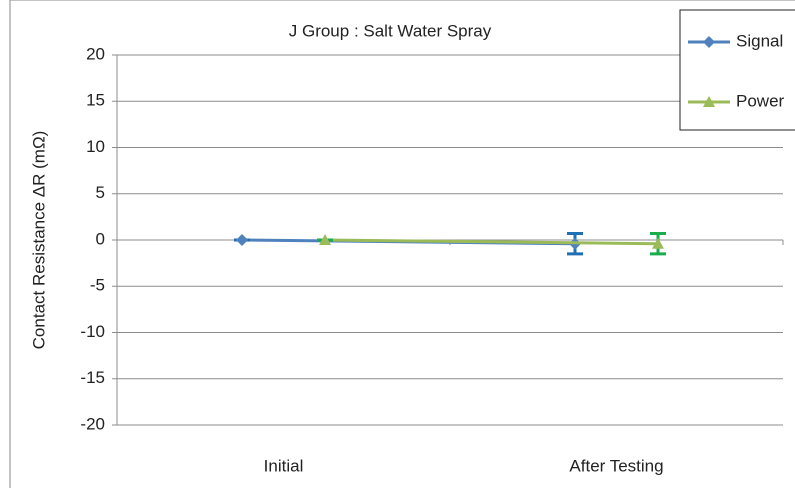 The width and height of the screenshot is (795, 488). I want to click on chart-title: J Group : Salt Water Spray, so click(390, 30).